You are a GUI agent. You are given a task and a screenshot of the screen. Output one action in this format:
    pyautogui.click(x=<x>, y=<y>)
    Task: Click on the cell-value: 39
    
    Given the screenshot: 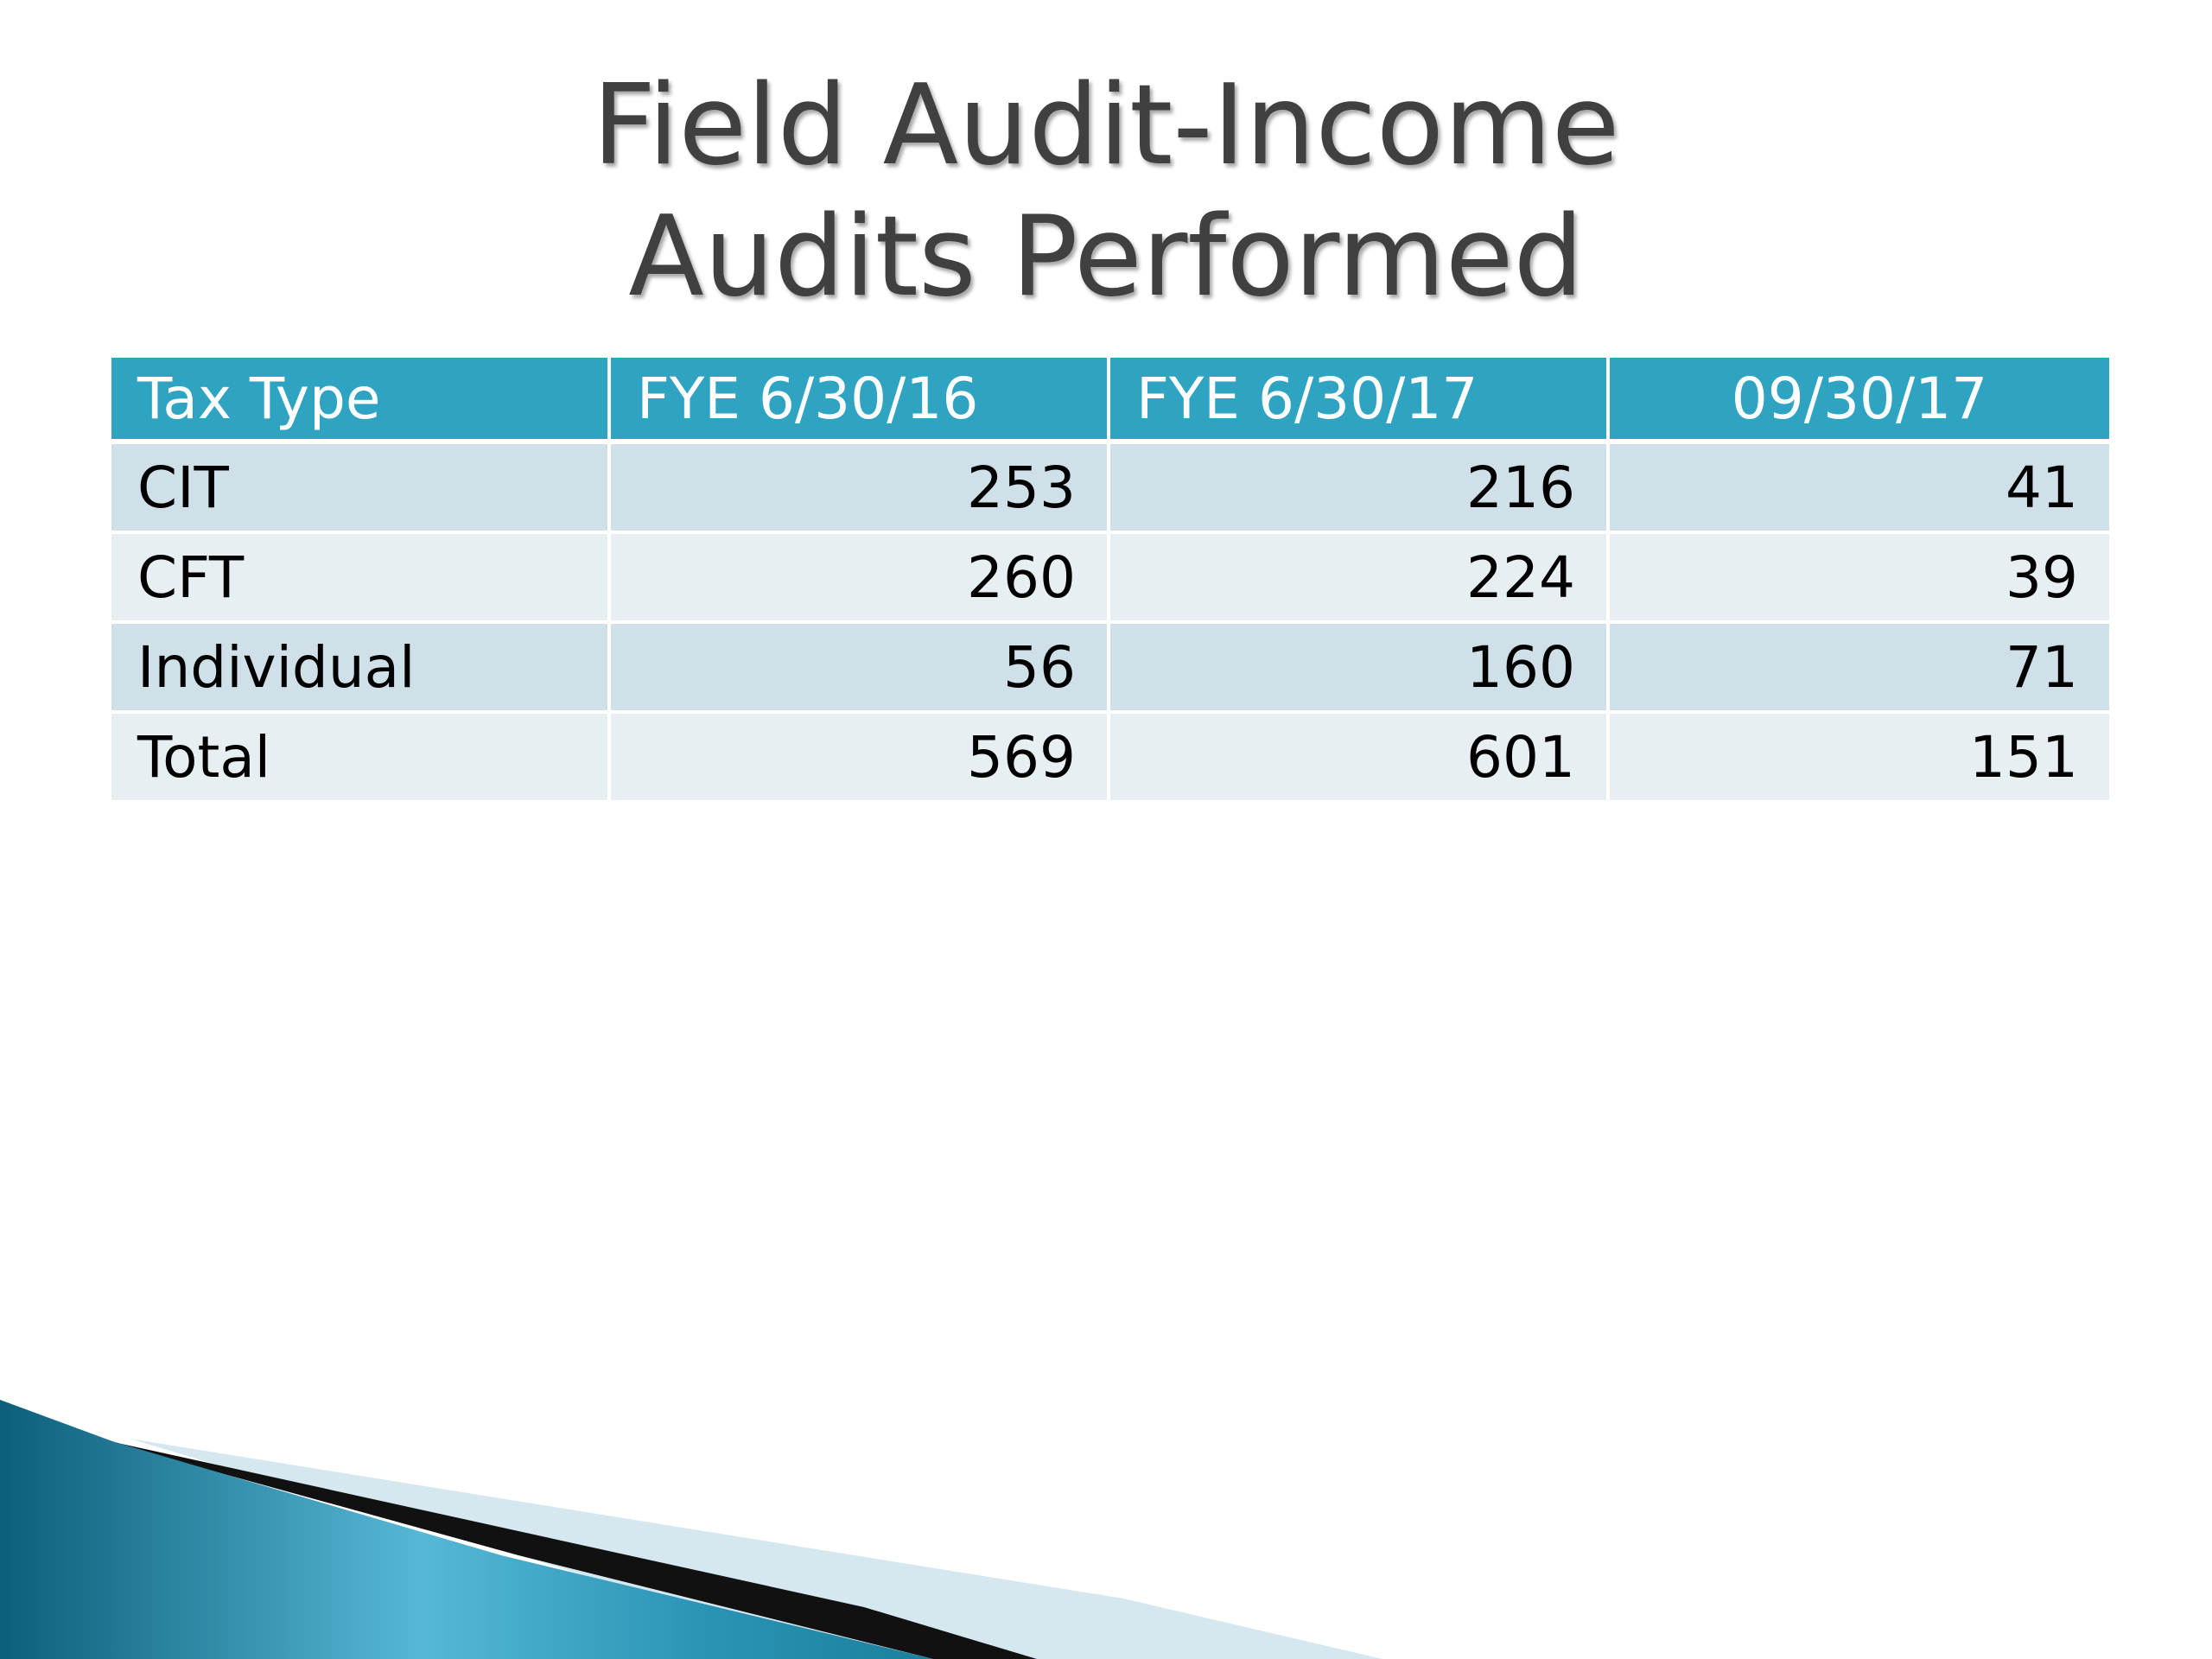 What is the action you would take?
    pyautogui.click(x=1859, y=579)
    